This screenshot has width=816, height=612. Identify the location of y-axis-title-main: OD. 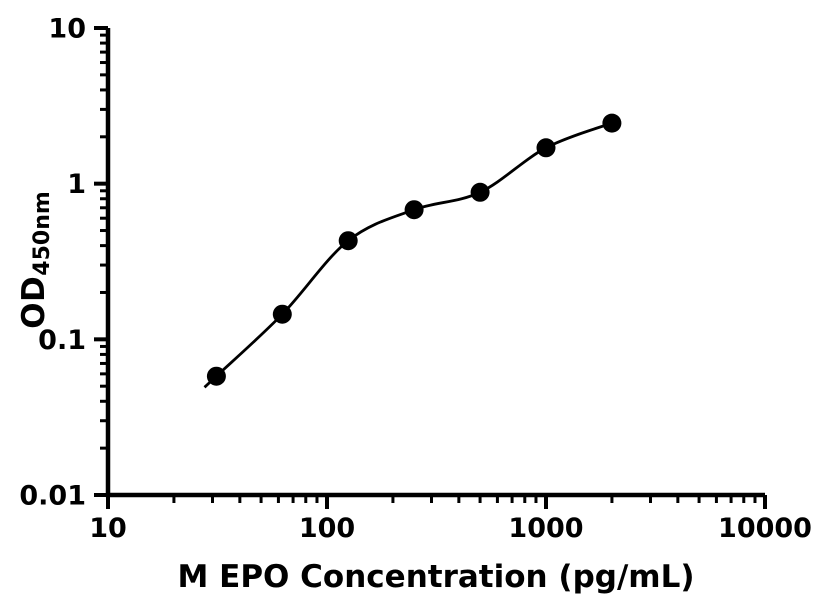
(34, 302).